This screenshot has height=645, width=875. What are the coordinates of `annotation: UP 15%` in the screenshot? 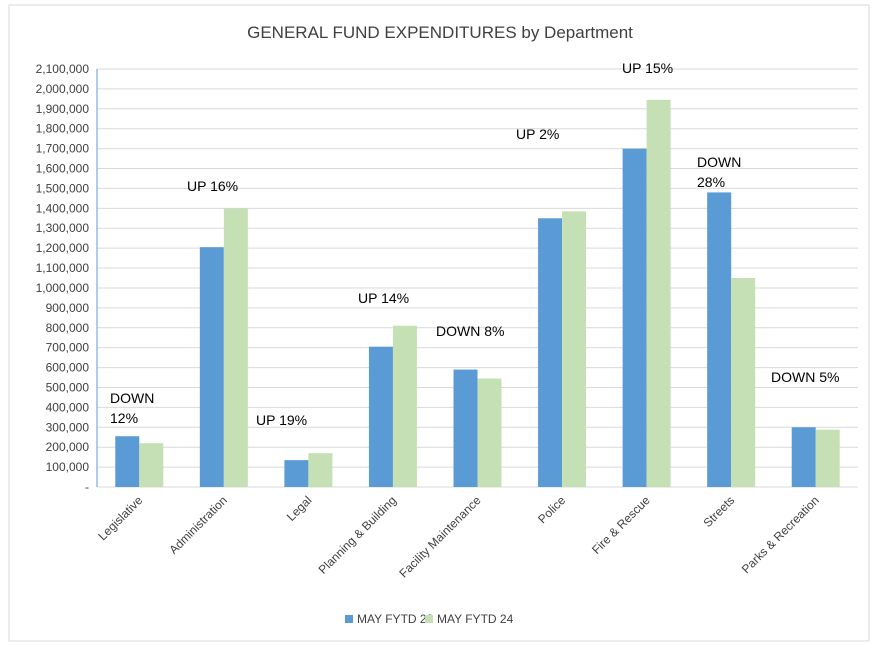 It's located at (648, 68).